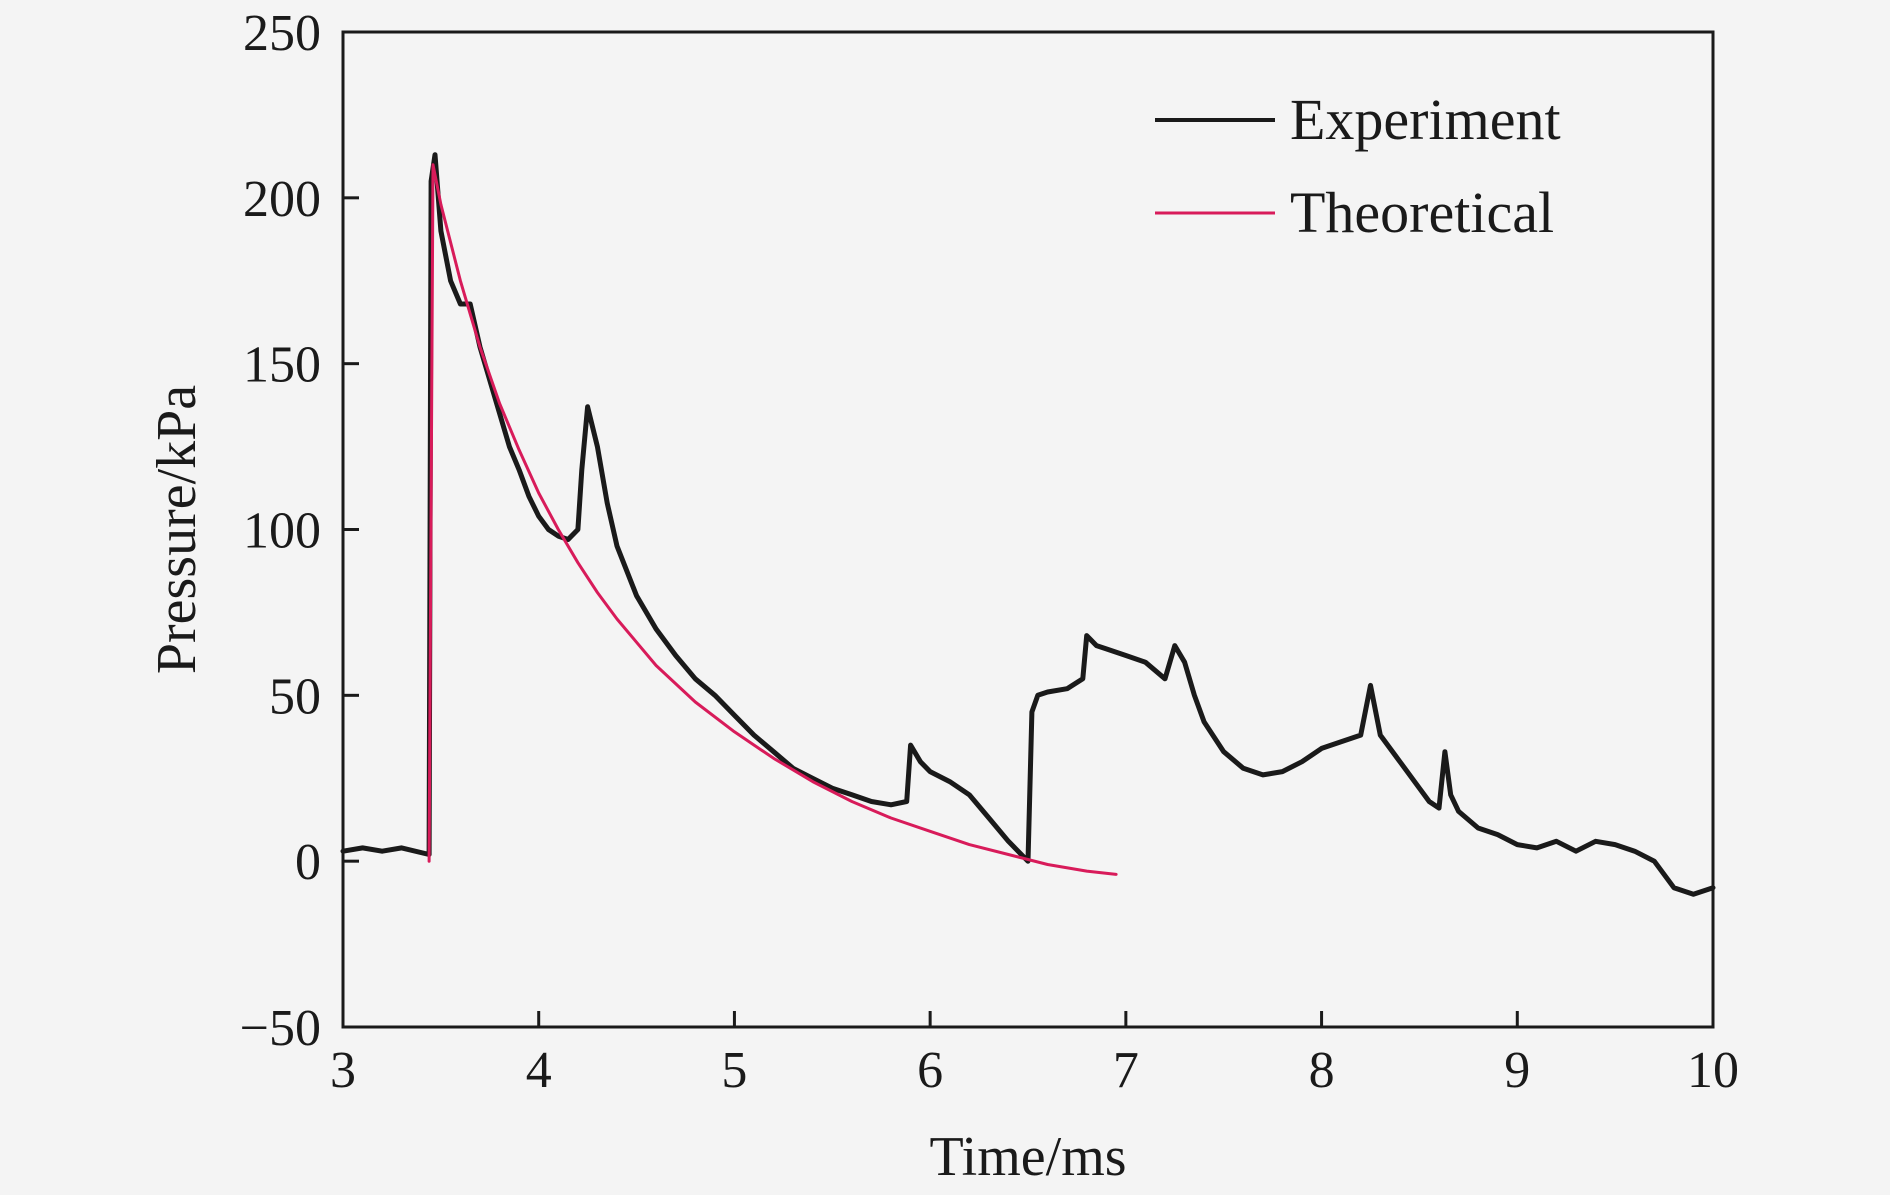 The width and height of the screenshot is (1890, 1195). What do you see at coordinates (1425, 119) in the screenshot?
I see `legend-label-1: Experiment` at bounding box center [1425, 119].